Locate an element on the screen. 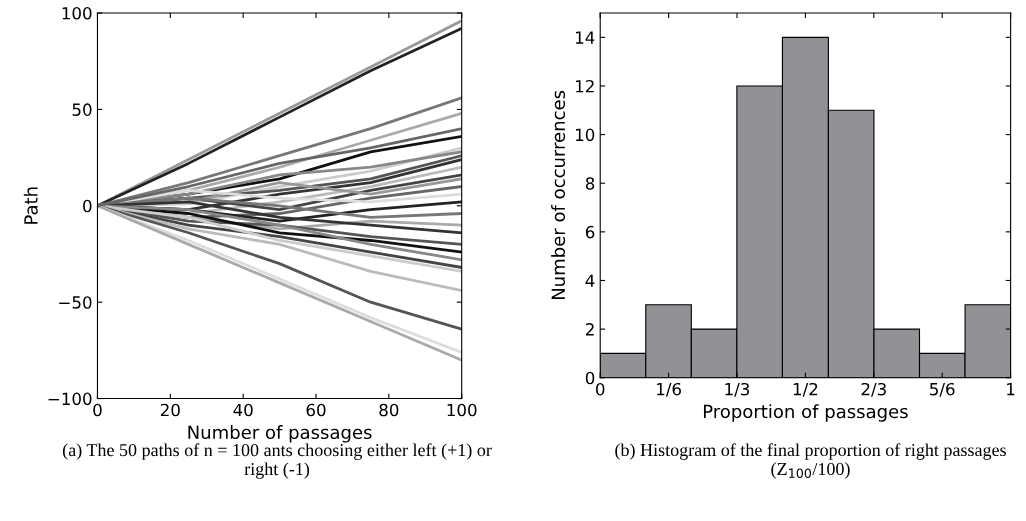 The image size is (1026, 521). x-tick-label: 1/6 is located at coordinates (669, 389).